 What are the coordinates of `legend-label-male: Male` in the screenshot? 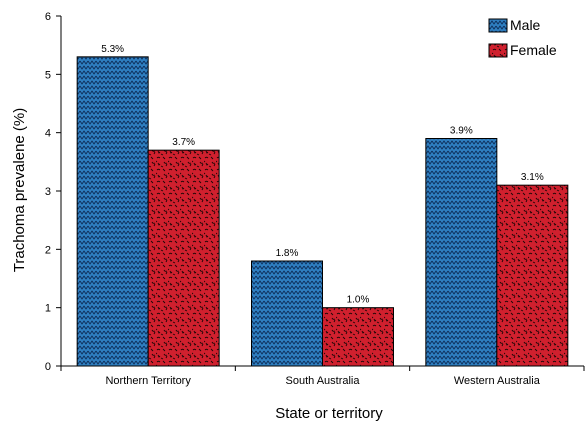 It's located at (525, 25).